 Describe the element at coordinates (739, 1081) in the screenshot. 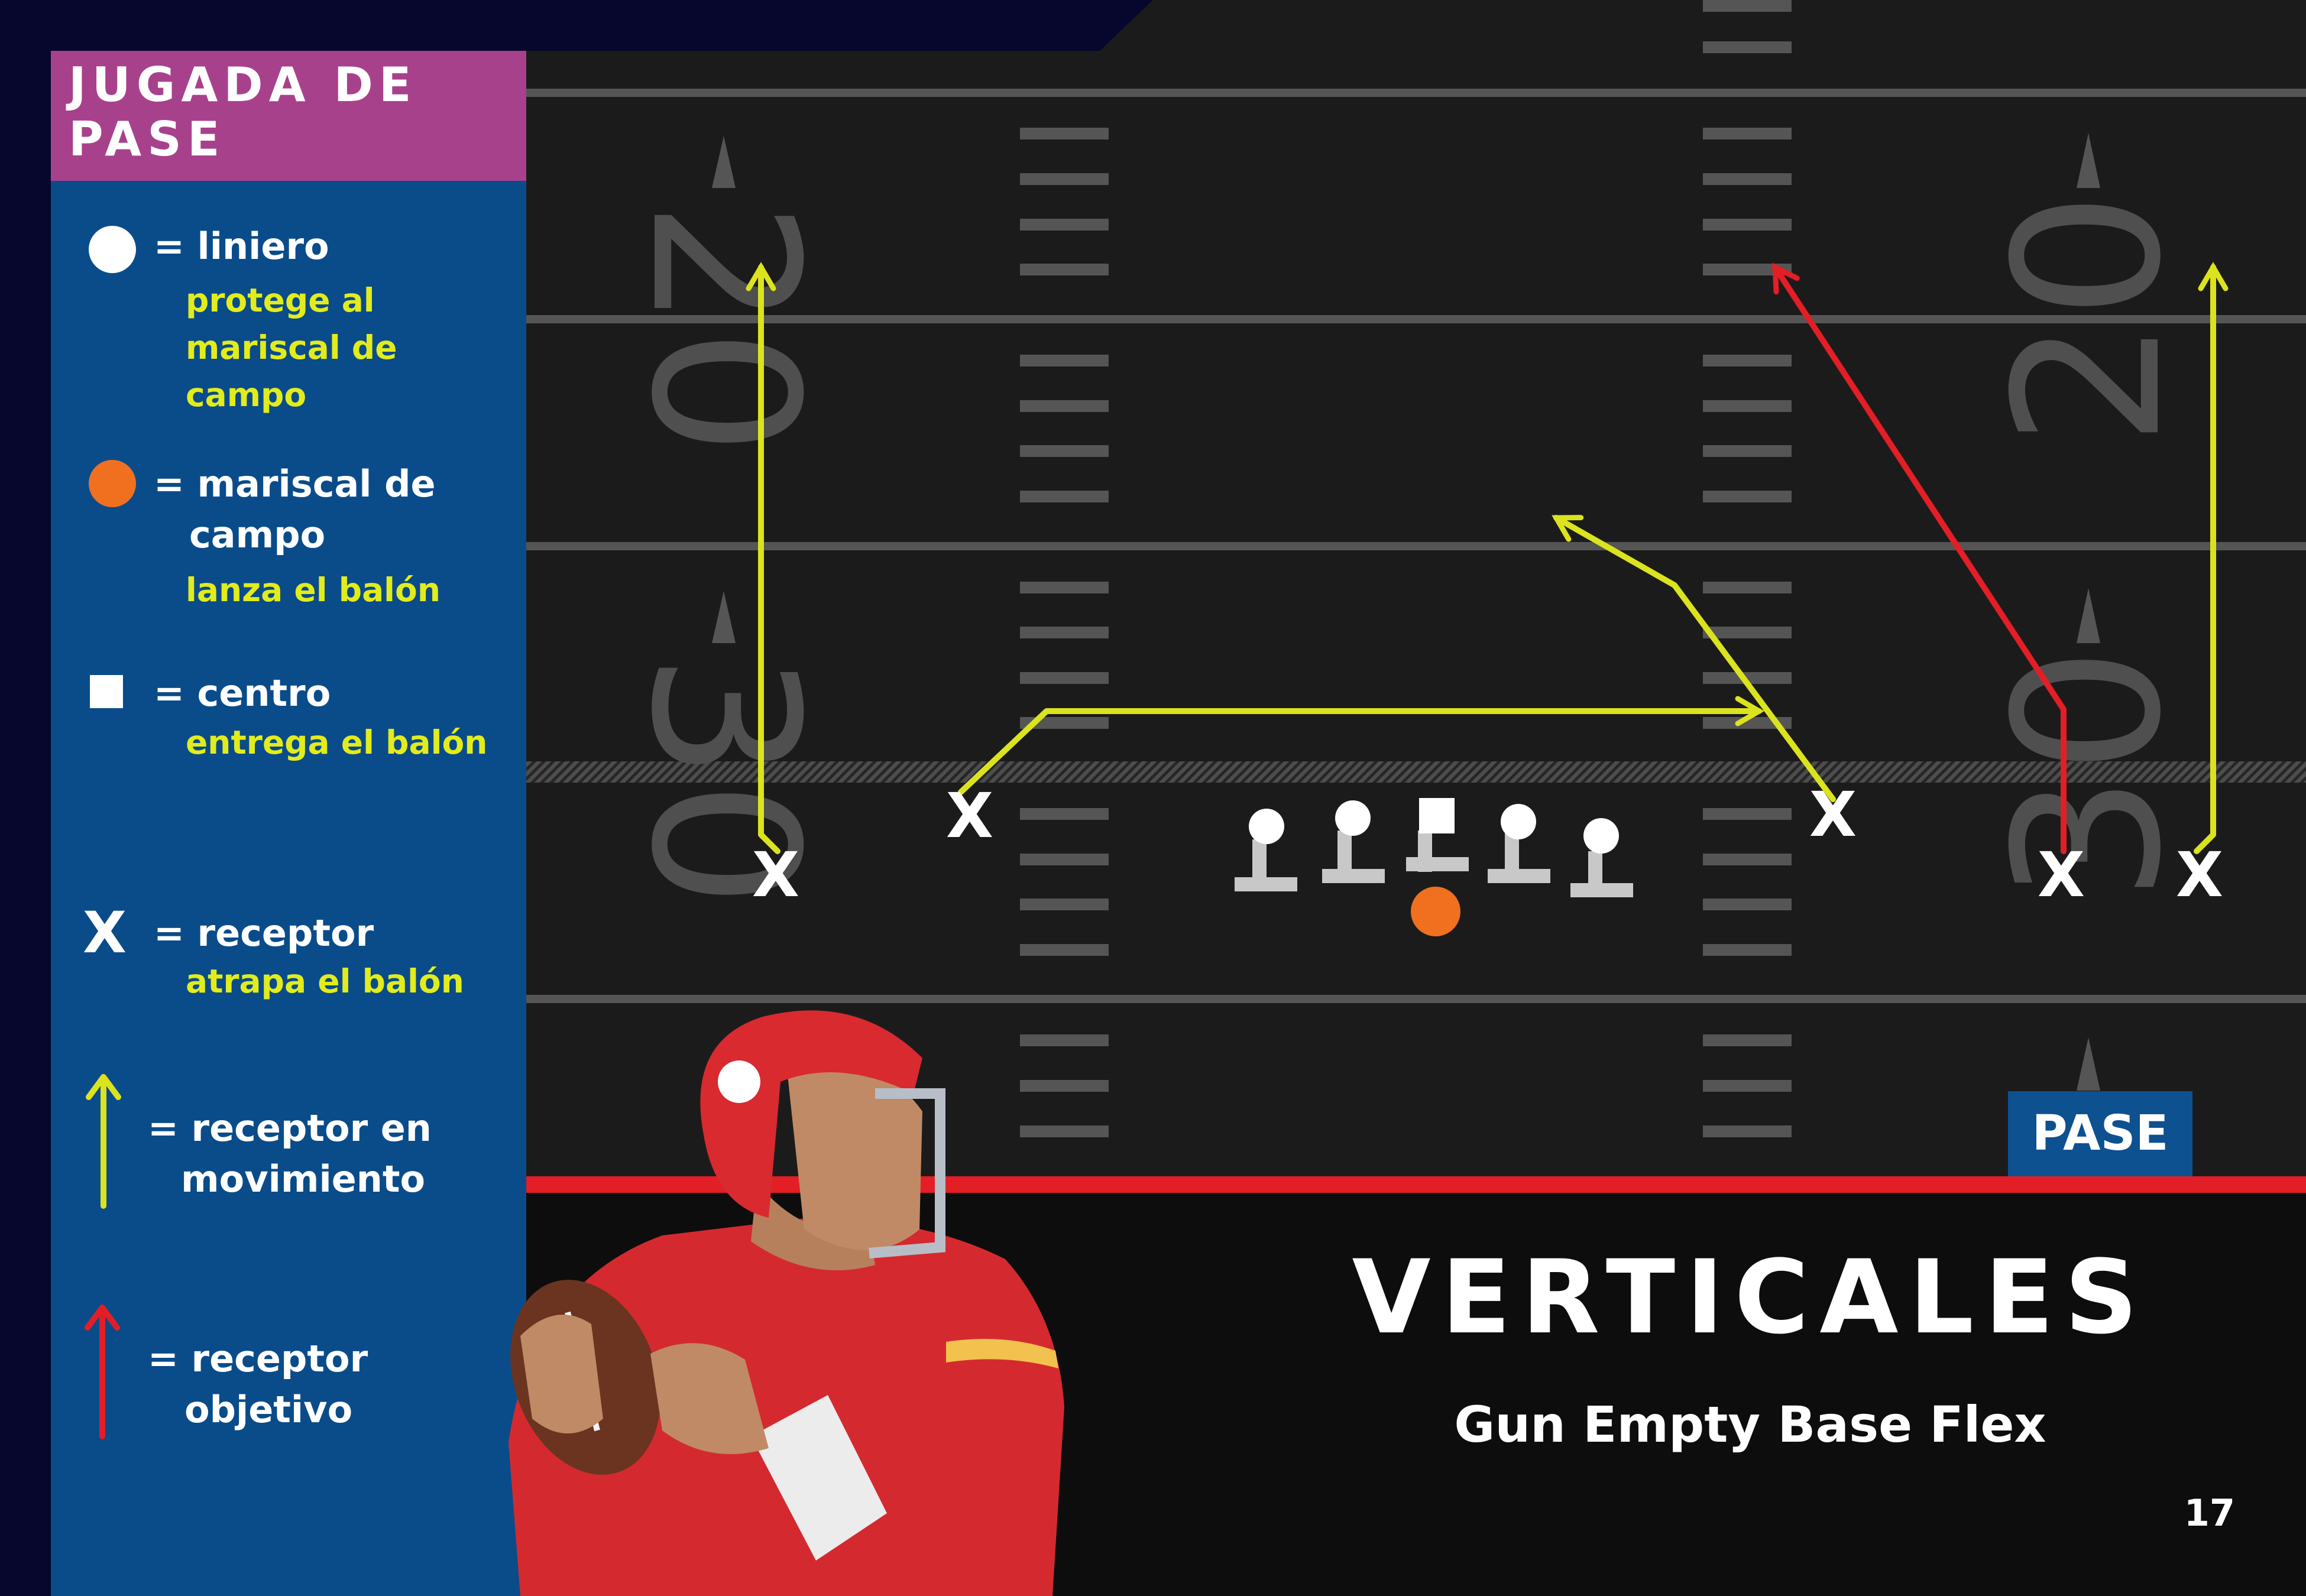

I see `helmet-logo` at that location.